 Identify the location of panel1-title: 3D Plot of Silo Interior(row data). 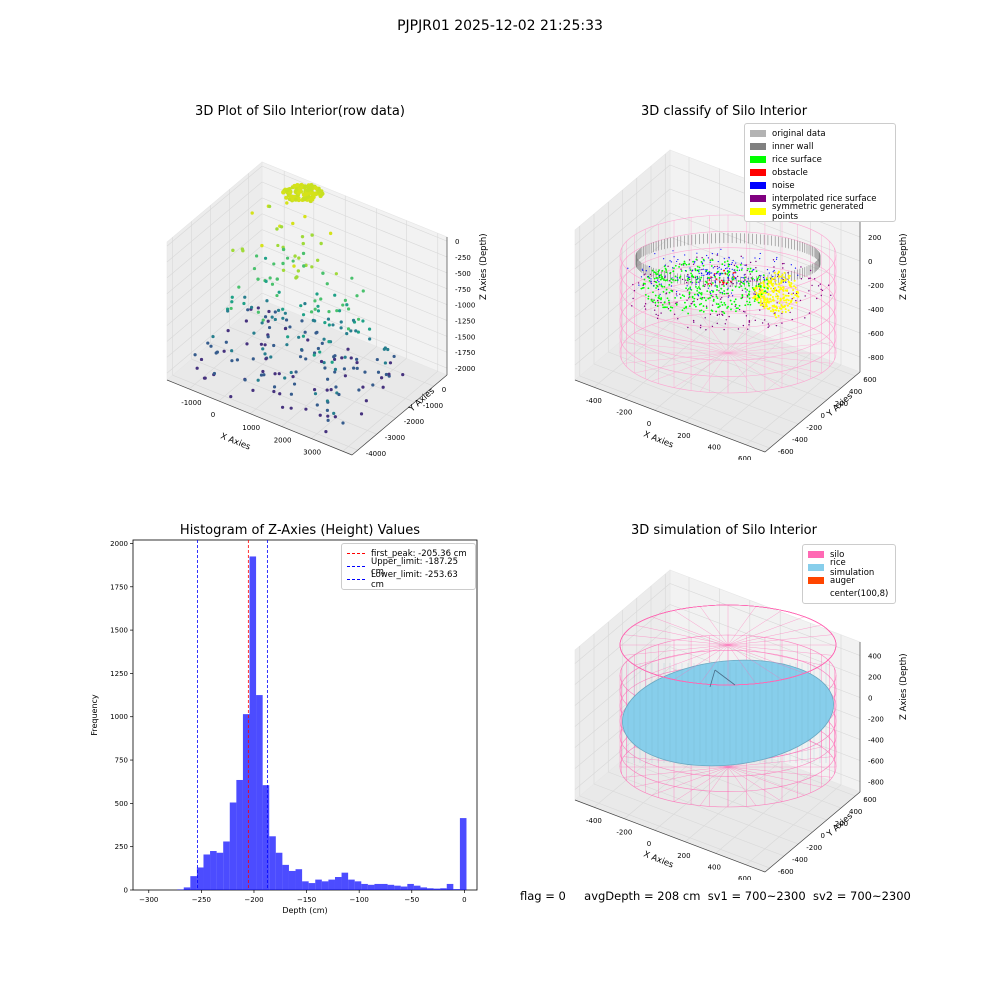
(300, 111).